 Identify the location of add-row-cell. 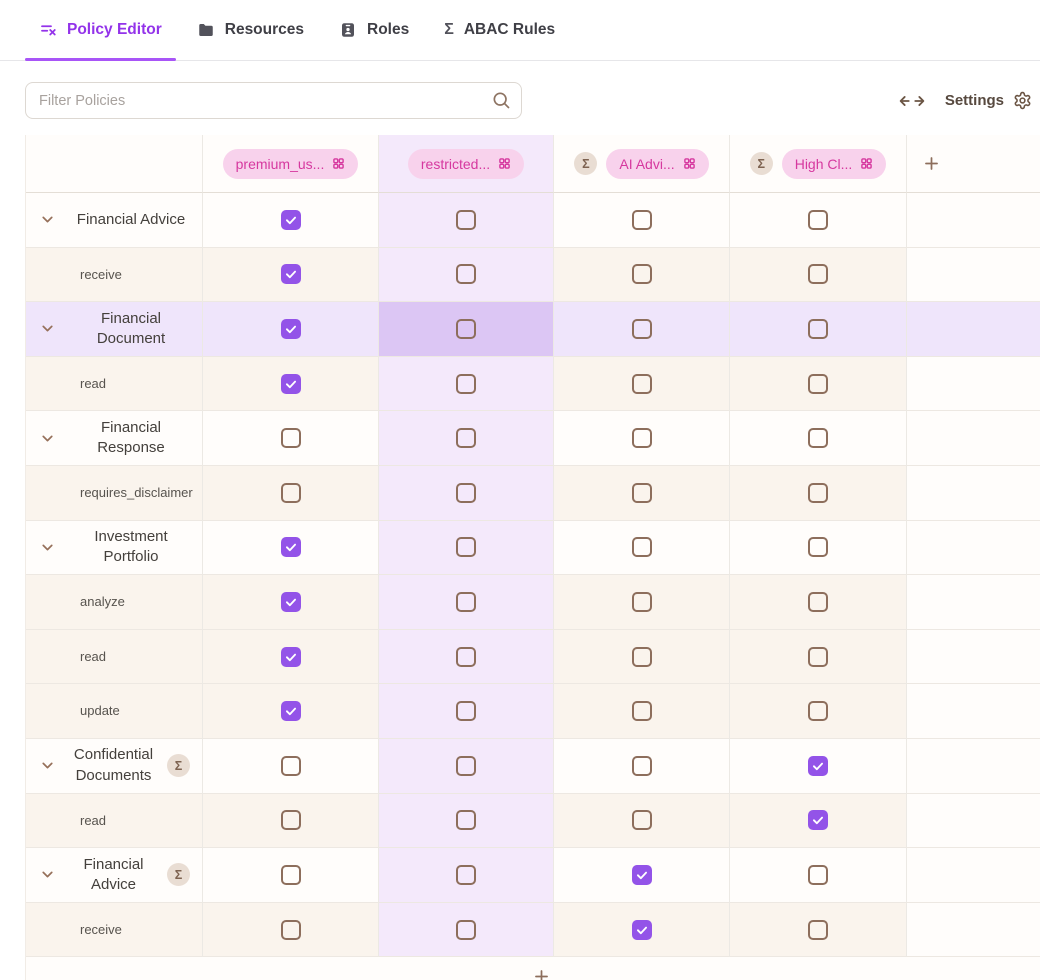
(533, 968).